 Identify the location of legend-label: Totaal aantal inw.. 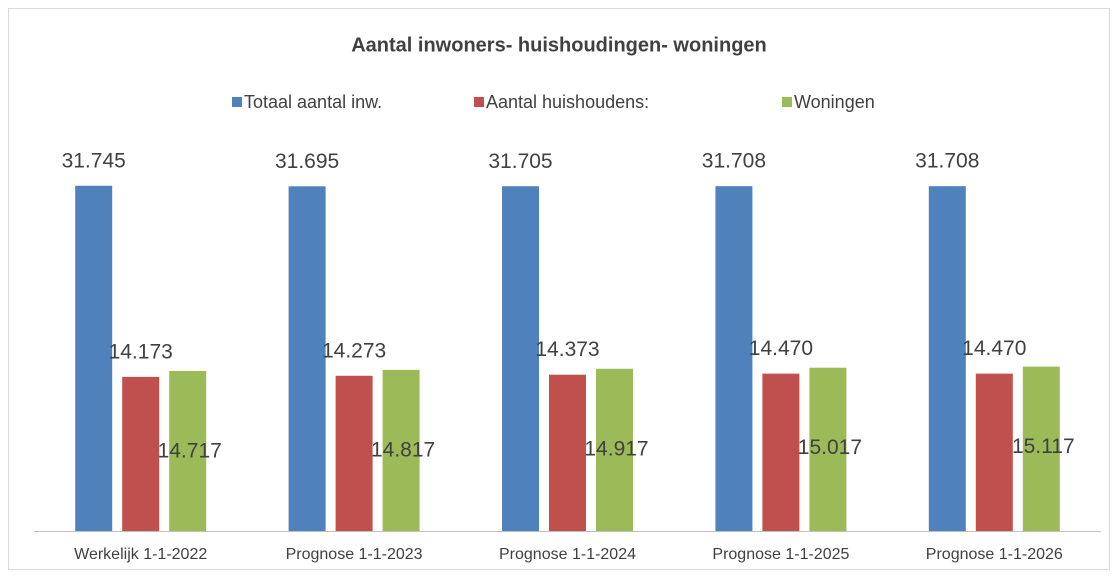
(313, 102).